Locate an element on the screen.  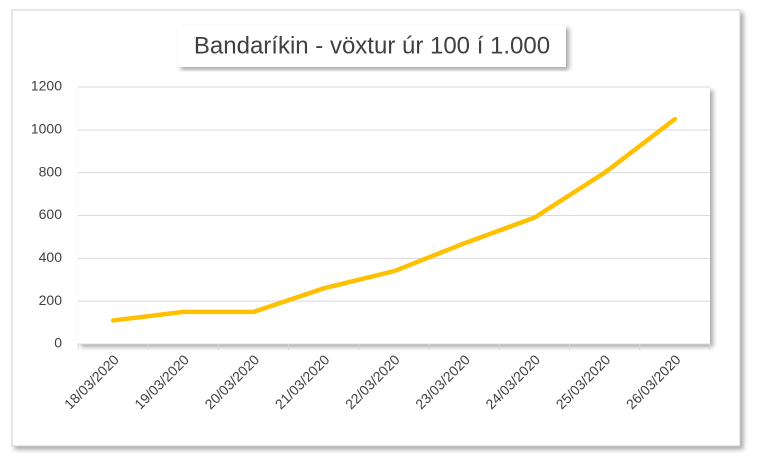
title-box is located at coordinates (372, 46).